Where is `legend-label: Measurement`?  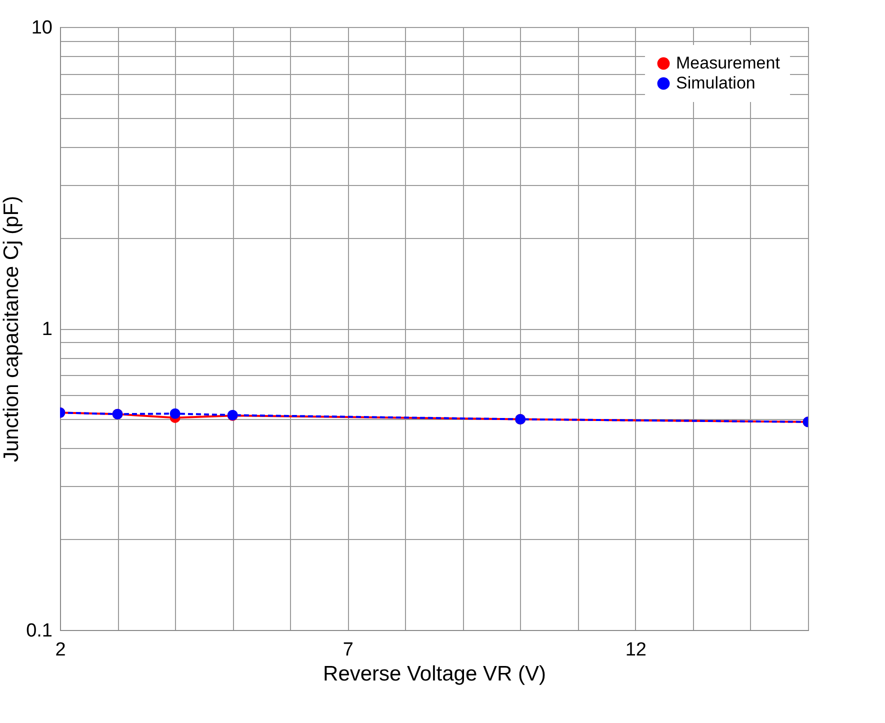 legend-label: Measurement is located at coordinates (728, 63).